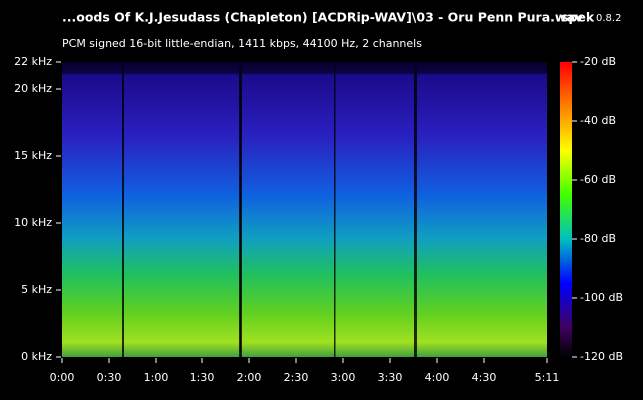 The width and height of the screenshot is (643, 400). Describe the element at coordinates (33, 88) in the screenshot. I see `frequency-label: 20 kHz` at that location.